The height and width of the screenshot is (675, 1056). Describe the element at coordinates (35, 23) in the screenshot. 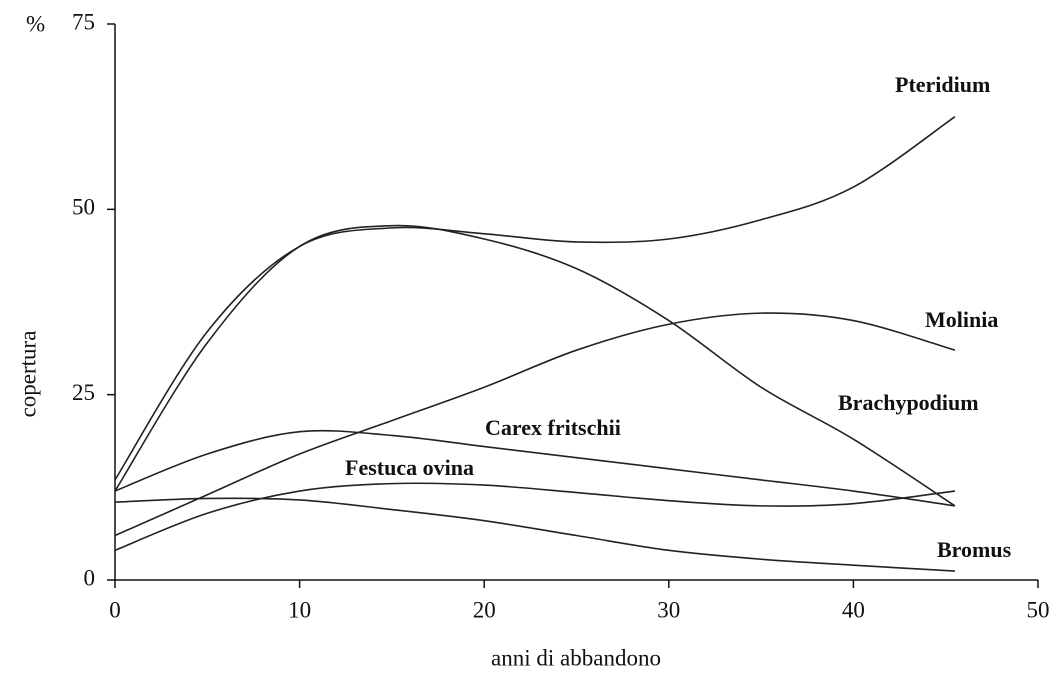

I see `y-unit: %` at that location.